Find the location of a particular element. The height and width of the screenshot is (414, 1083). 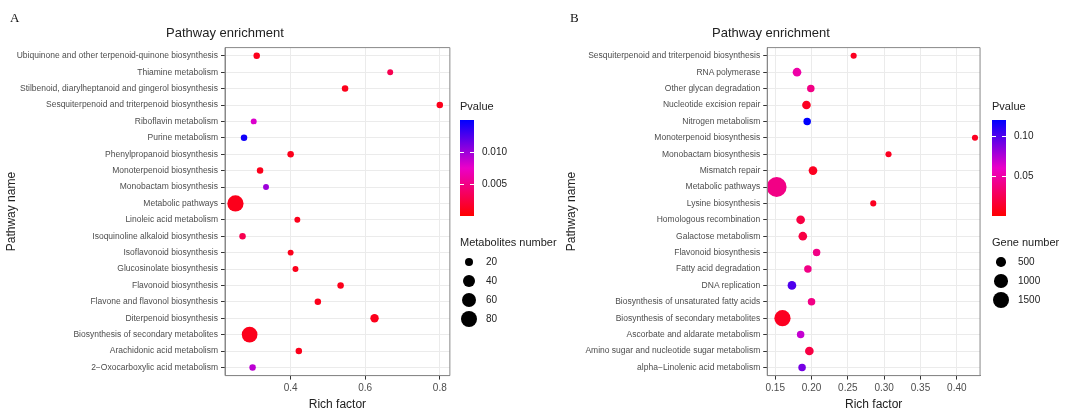

y-tick-label: DNA replication is located at coordinates (731, 284).